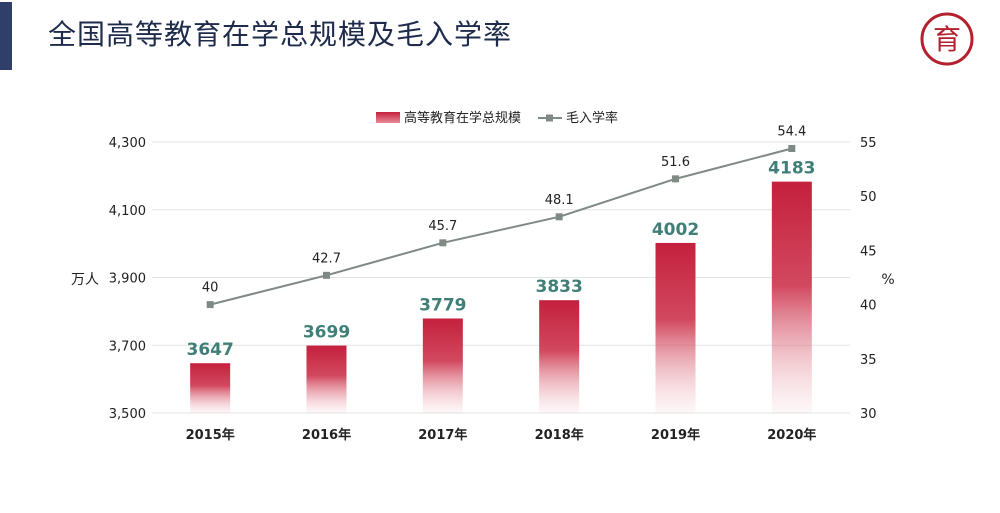  What do you see at coordinates (127, 346) in the screenshot?
I see `y-left-tick-label: 3,700` at bounding box center [127, 346].